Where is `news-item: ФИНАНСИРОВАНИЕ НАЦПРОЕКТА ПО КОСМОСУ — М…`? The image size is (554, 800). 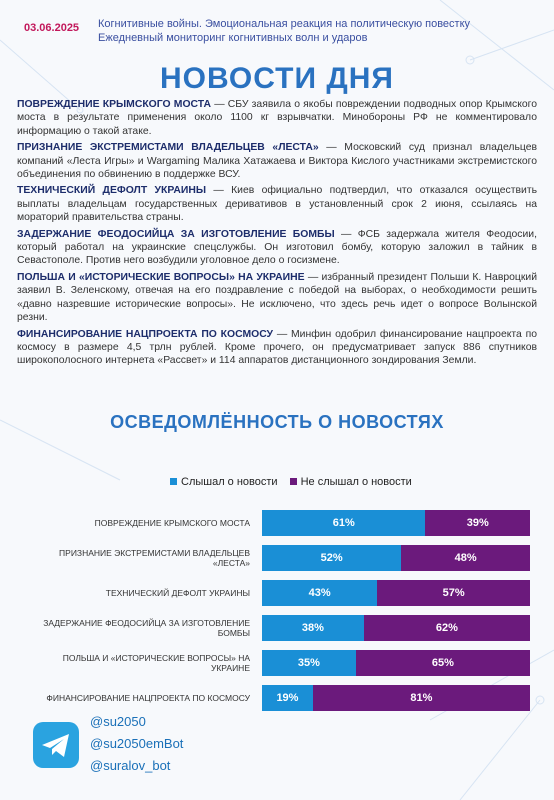
news-item: ФИНАНСИРОВАНИЕ НАЦПРОЕКТА ПО КОСМОСУ — М… is located at coordinates (277, 348).